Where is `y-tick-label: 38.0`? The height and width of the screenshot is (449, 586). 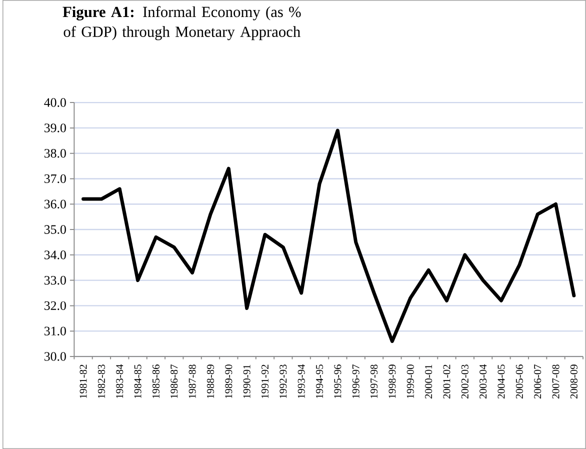
y-tick-label: 38.0 is located at coordinates (55, 153).